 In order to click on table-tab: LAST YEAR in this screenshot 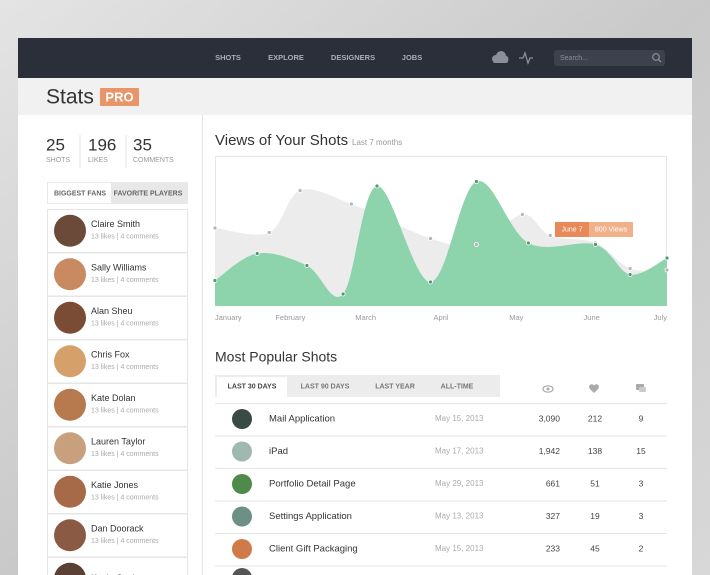, I will do `click(395, 386)`.